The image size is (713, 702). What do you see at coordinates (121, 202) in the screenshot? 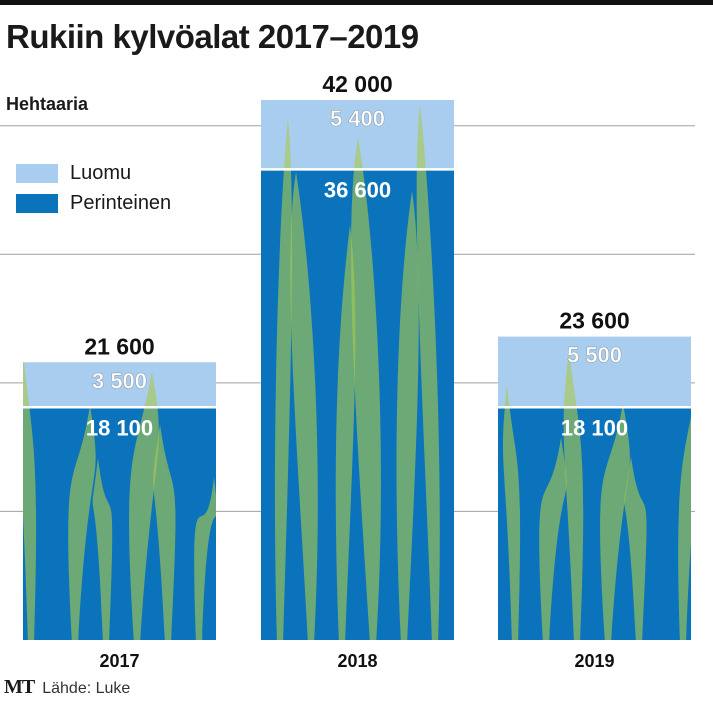
I see `legend-label-perinteinen: Perinteinen` at bounding box center [121, 202].